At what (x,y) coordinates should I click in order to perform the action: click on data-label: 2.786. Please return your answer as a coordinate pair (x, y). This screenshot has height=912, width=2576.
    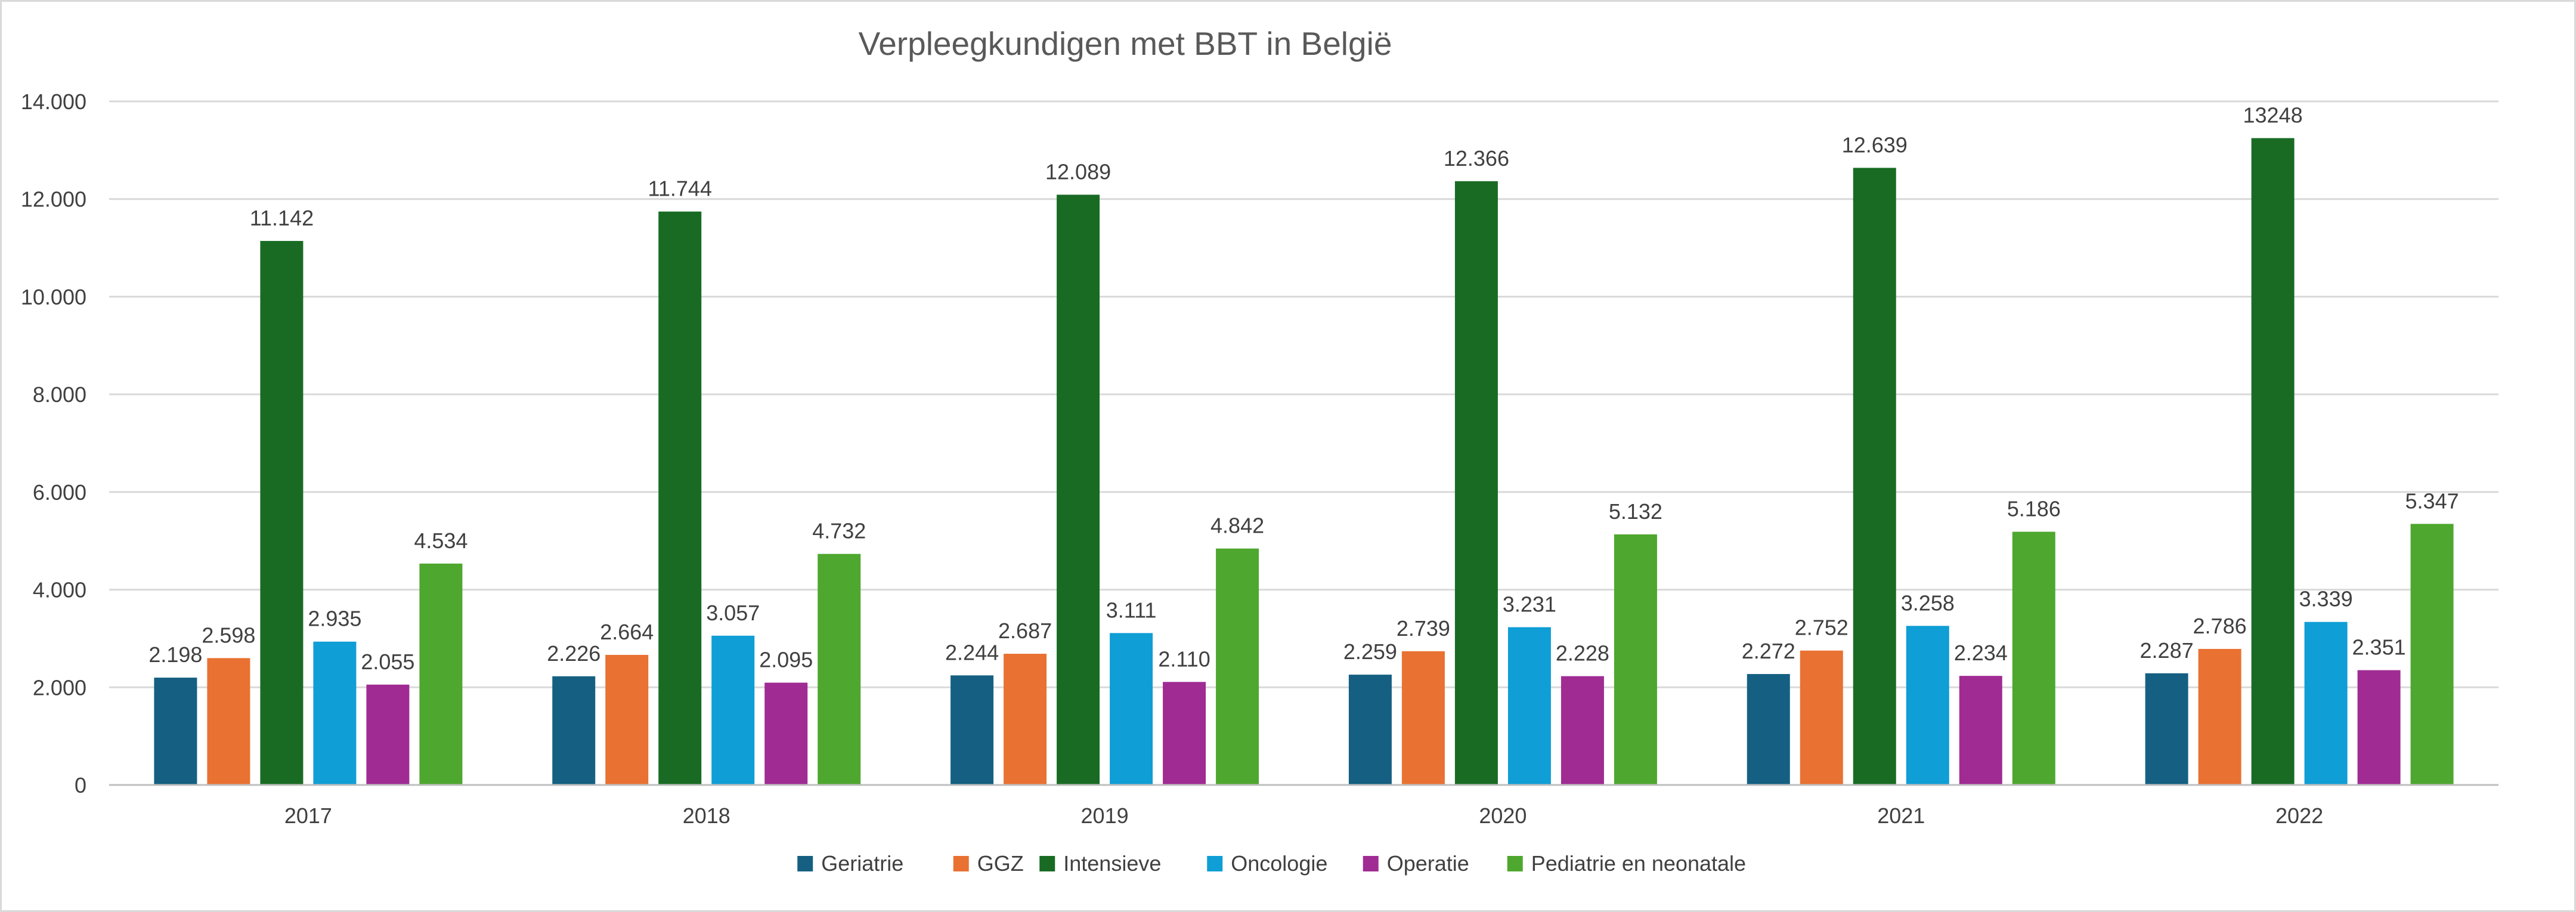
    Looking at the image, I should click on (2220, 626).